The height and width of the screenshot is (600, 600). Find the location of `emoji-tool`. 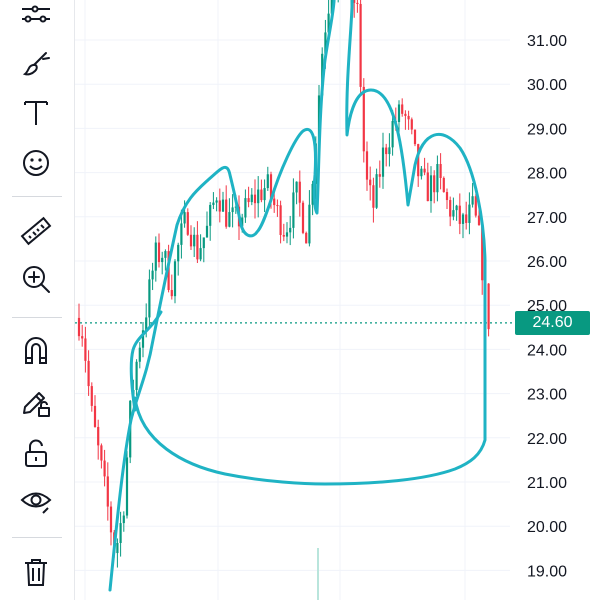

emoji-tool is located at coordinates (36, 163).